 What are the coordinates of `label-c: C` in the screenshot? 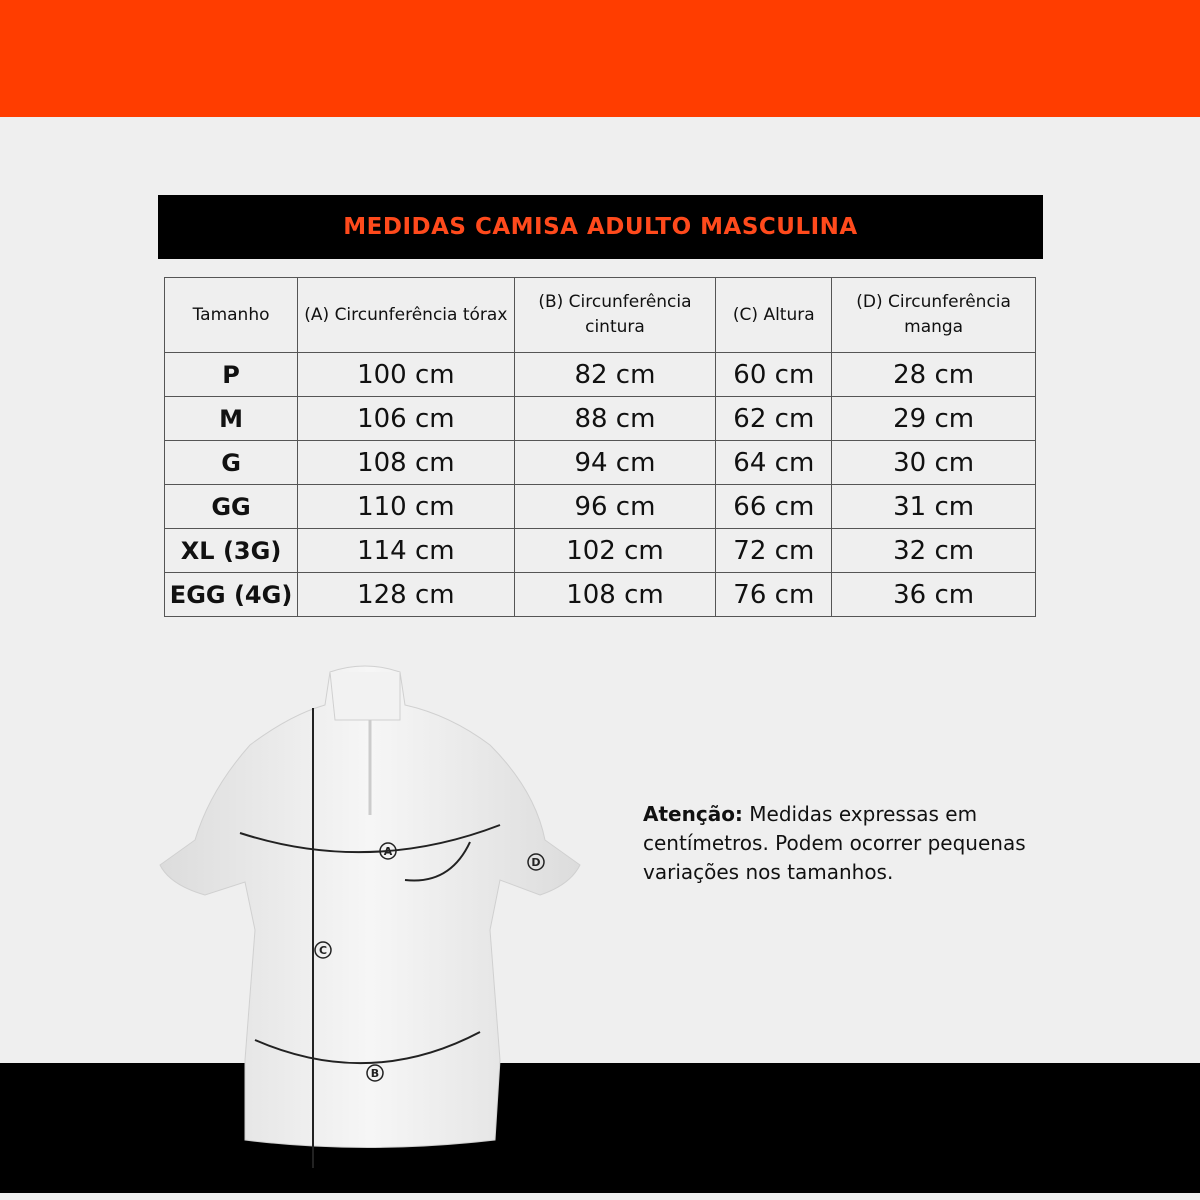 It's located at (323, 950).